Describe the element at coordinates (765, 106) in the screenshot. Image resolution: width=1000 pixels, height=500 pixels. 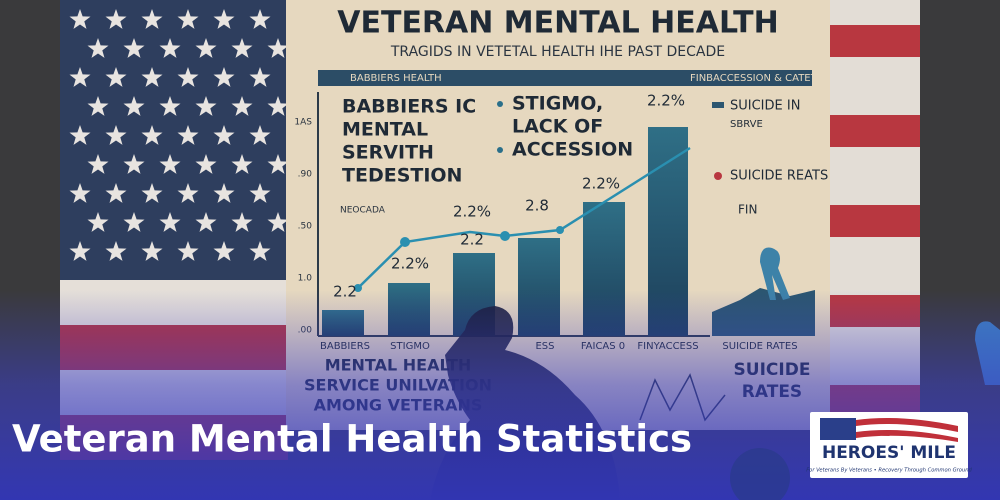
I see `legend-text: SUICIDE IN` at that location.